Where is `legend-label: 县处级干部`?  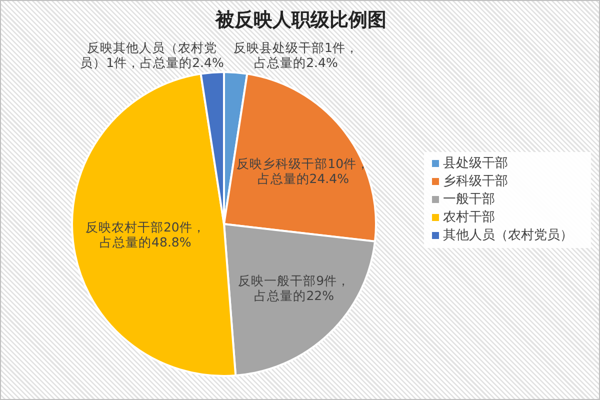
legend-label: 县处级干部 is located at coordinates (475, 163).